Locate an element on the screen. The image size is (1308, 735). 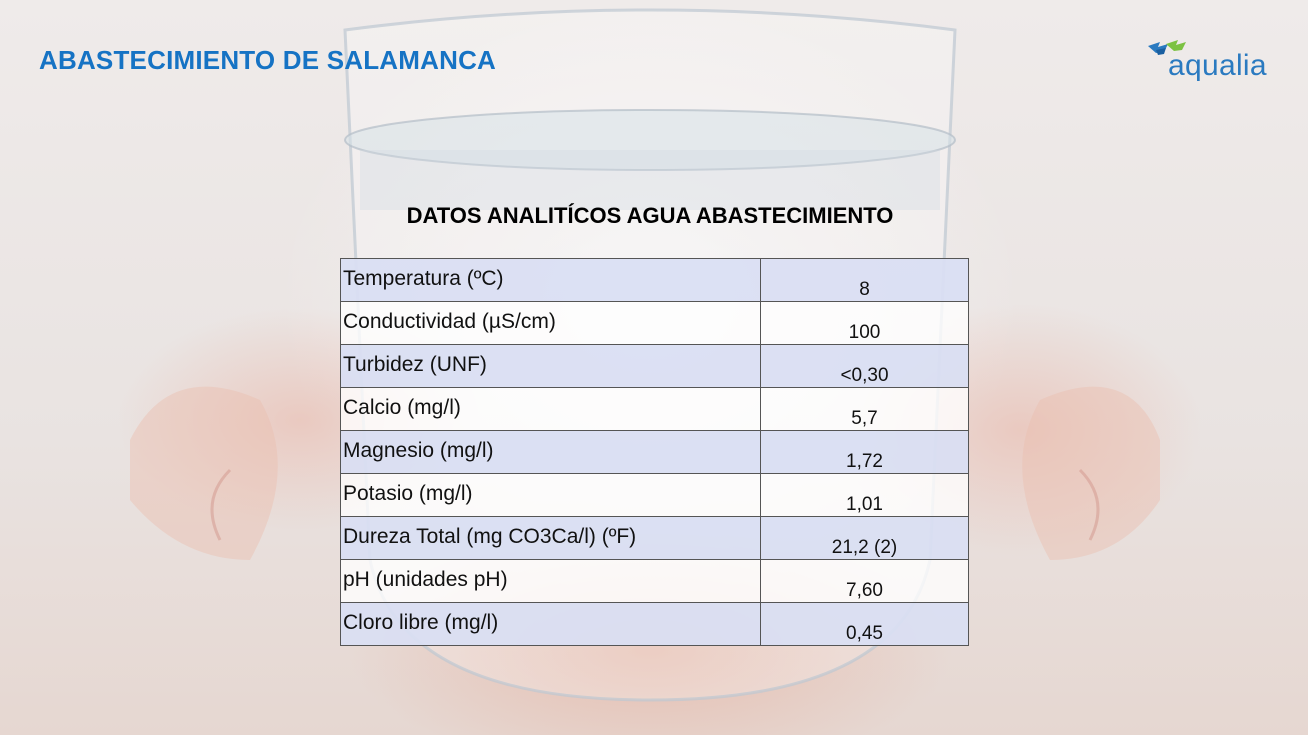
param-cell: Calcio (mg/l) is located at coordinates (550, 409).